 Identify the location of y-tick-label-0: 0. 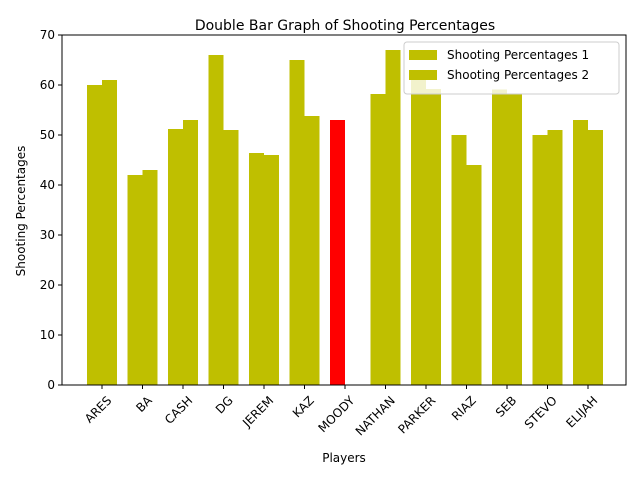
(51, 385).